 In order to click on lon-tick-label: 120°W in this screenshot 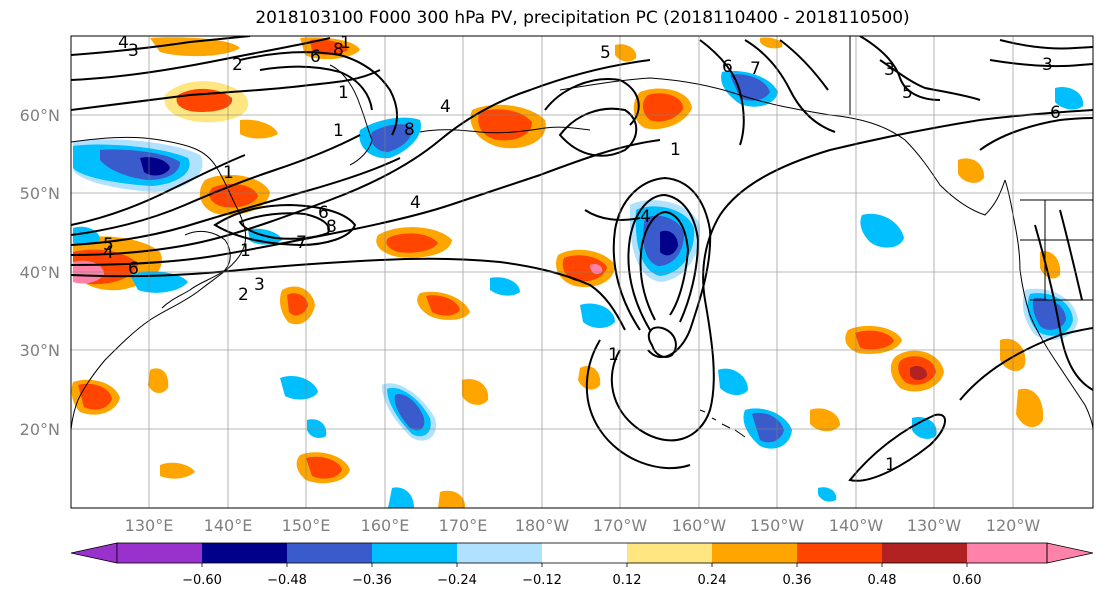, I will do `click(1013, 525)`.